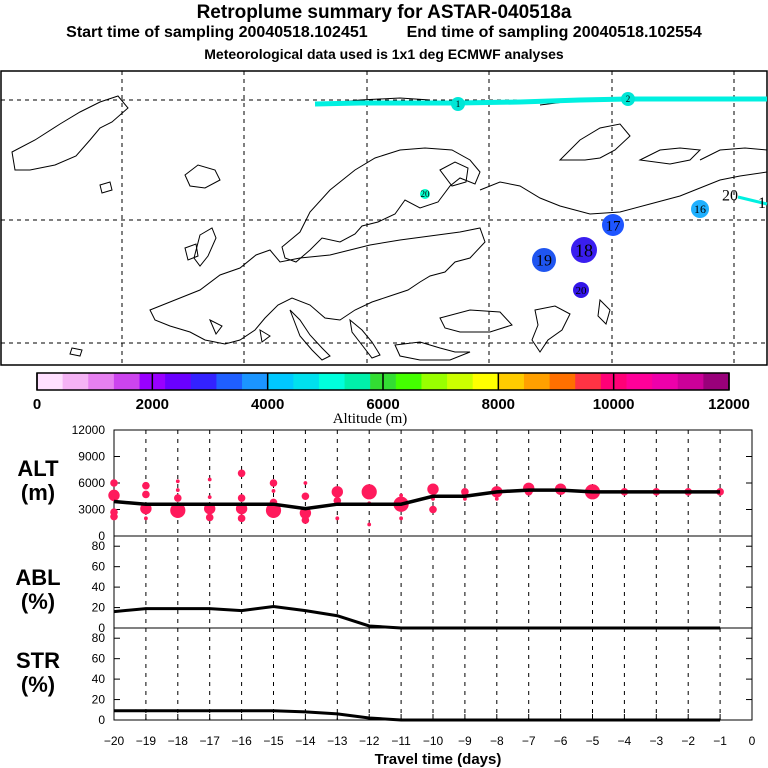  Describe the element at coordinates (561, 741) in the screenshot. I see `x-tick-label: −6` at that location.